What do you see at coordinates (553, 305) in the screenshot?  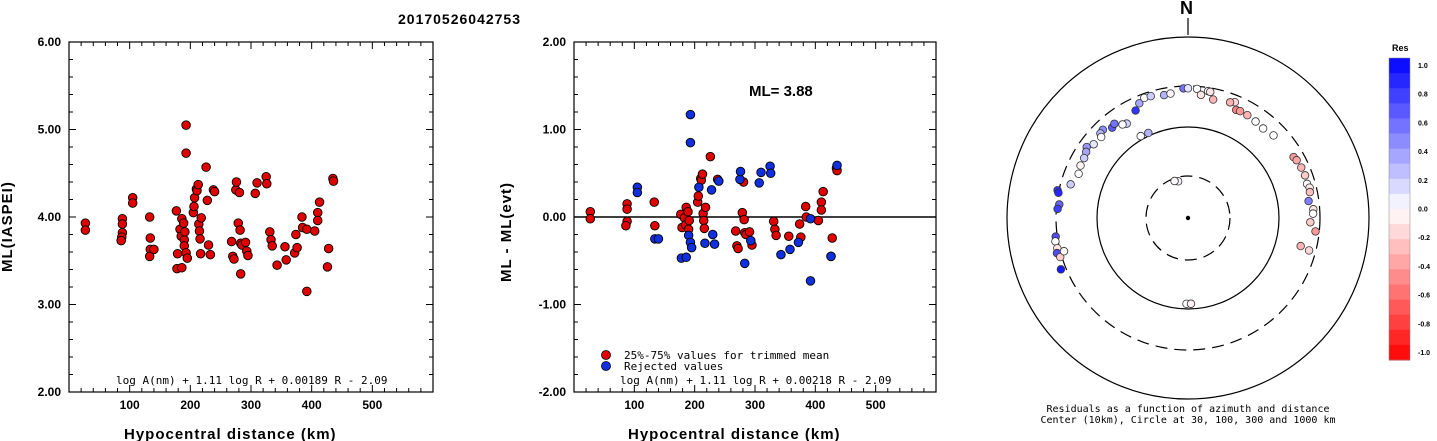 I see `ytick-label: -1.00` at bounding box center [553, 305].